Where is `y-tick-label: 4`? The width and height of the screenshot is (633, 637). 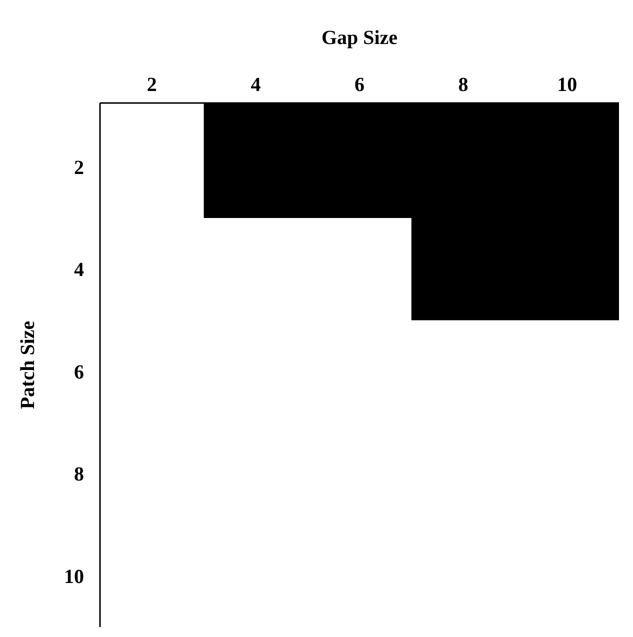
y-tick-label: 4 is located at coordinates (79, 270).